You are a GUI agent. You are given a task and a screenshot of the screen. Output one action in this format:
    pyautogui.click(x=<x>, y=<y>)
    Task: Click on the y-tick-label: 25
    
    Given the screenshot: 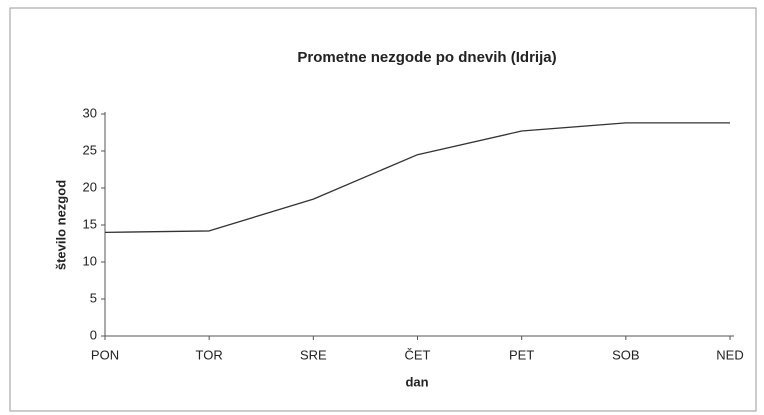 What is the action you would take?
    pyautogui.click(x=90, y=149)
    